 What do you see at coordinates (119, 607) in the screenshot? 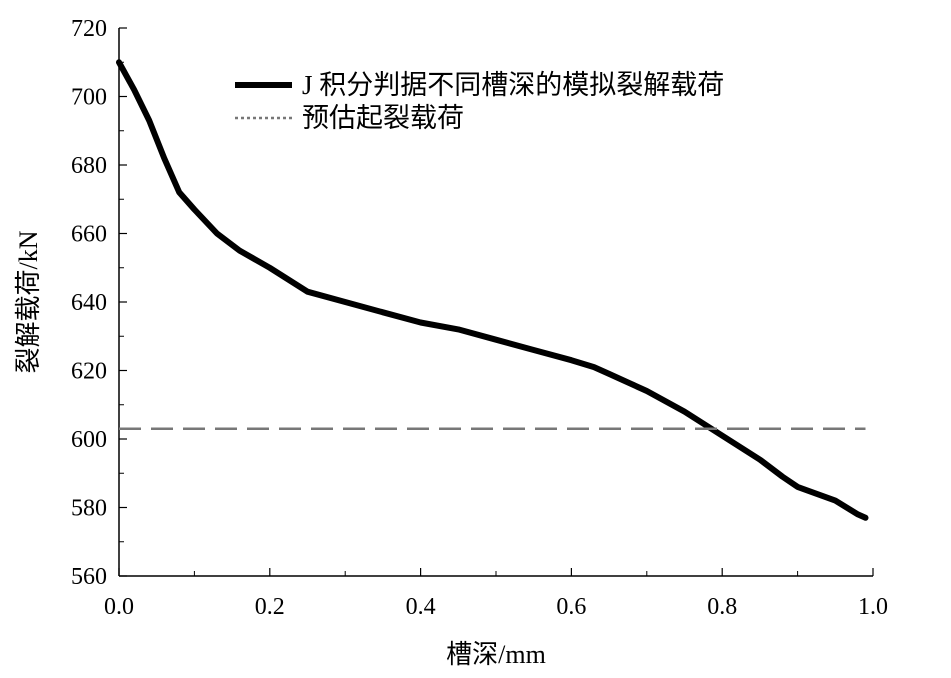
I see `x-tick-label: 0.0` at bounding box center [119, 607].